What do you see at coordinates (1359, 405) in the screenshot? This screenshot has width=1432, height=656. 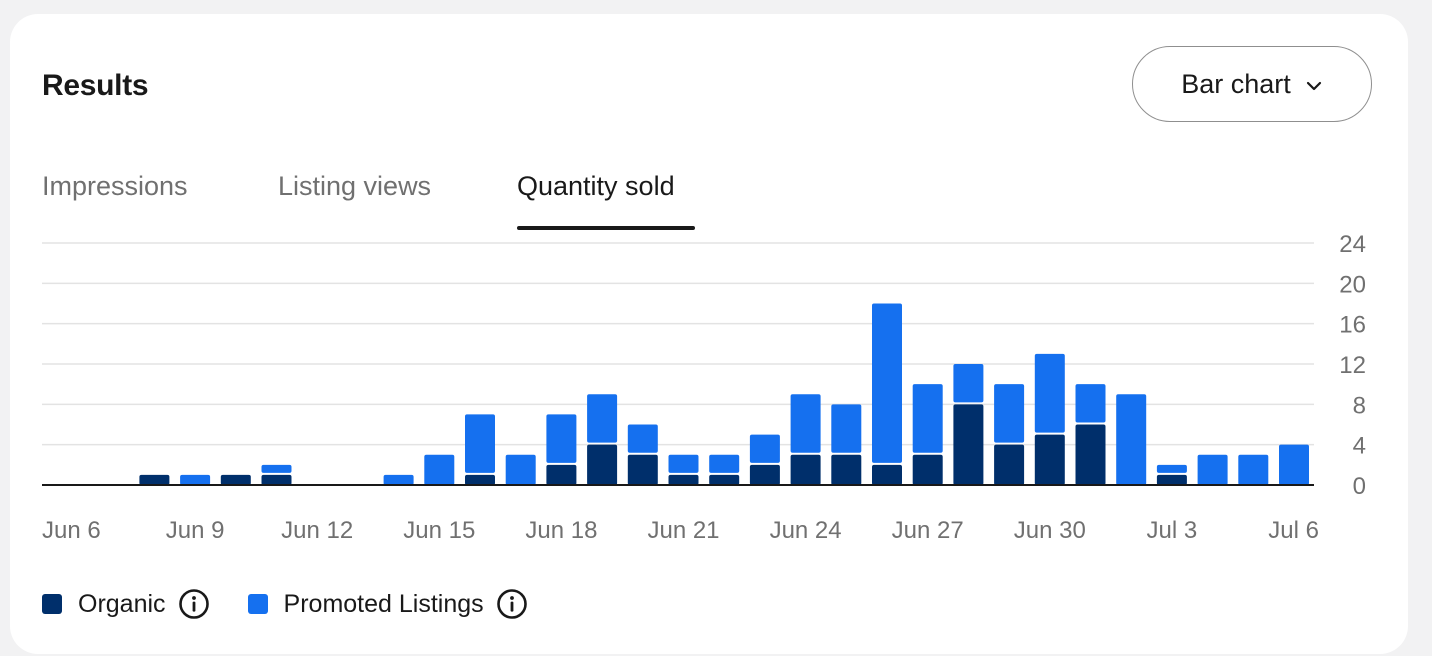 I see `y-tick-label: 8` at bounding box center [1359, 405].